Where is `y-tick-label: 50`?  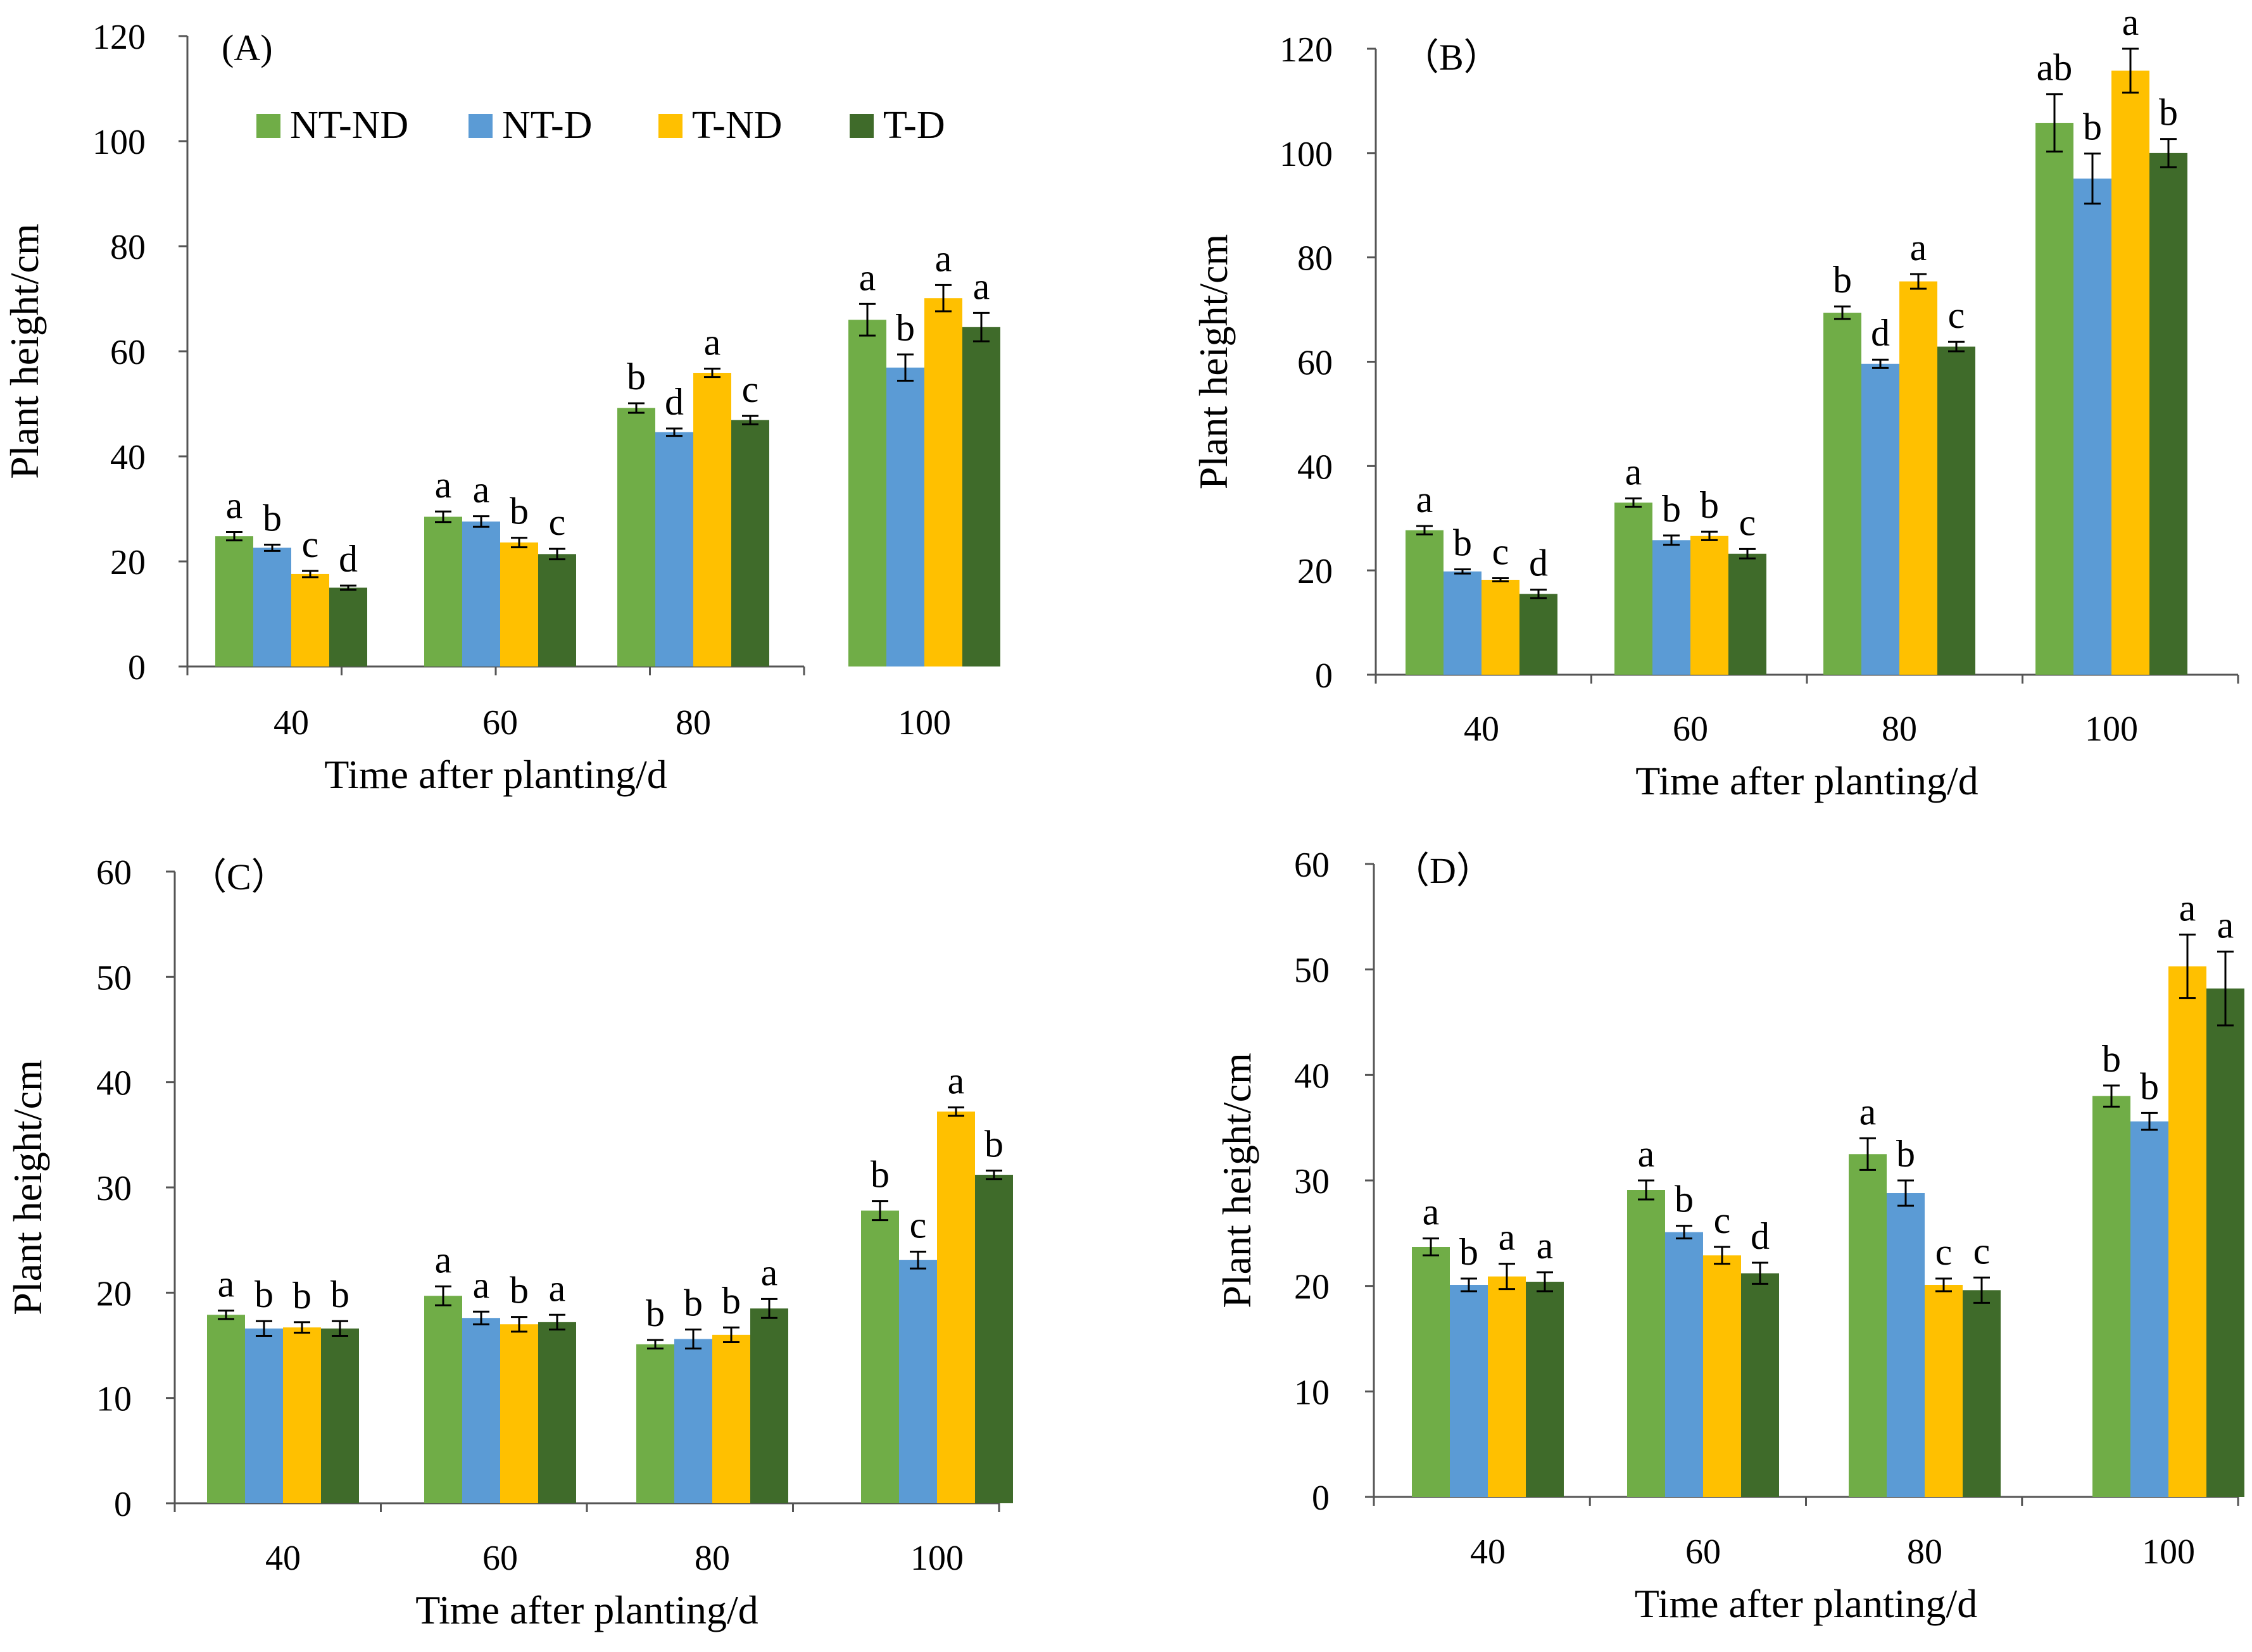 y-tick-label: 50 is located at coordinates (114, 978).